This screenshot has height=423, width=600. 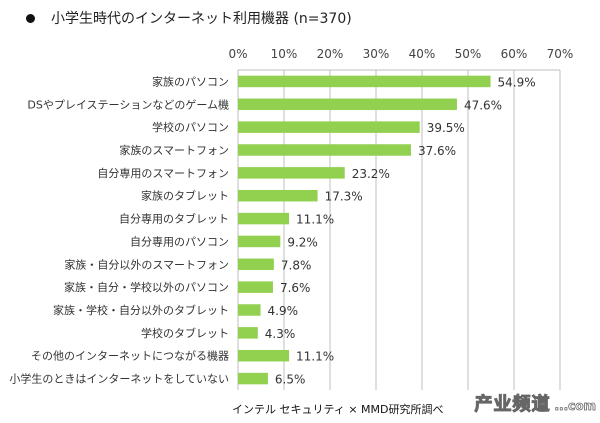 I want to click on category-label: 自分専用のタブレット, so click(x=174, y=219).